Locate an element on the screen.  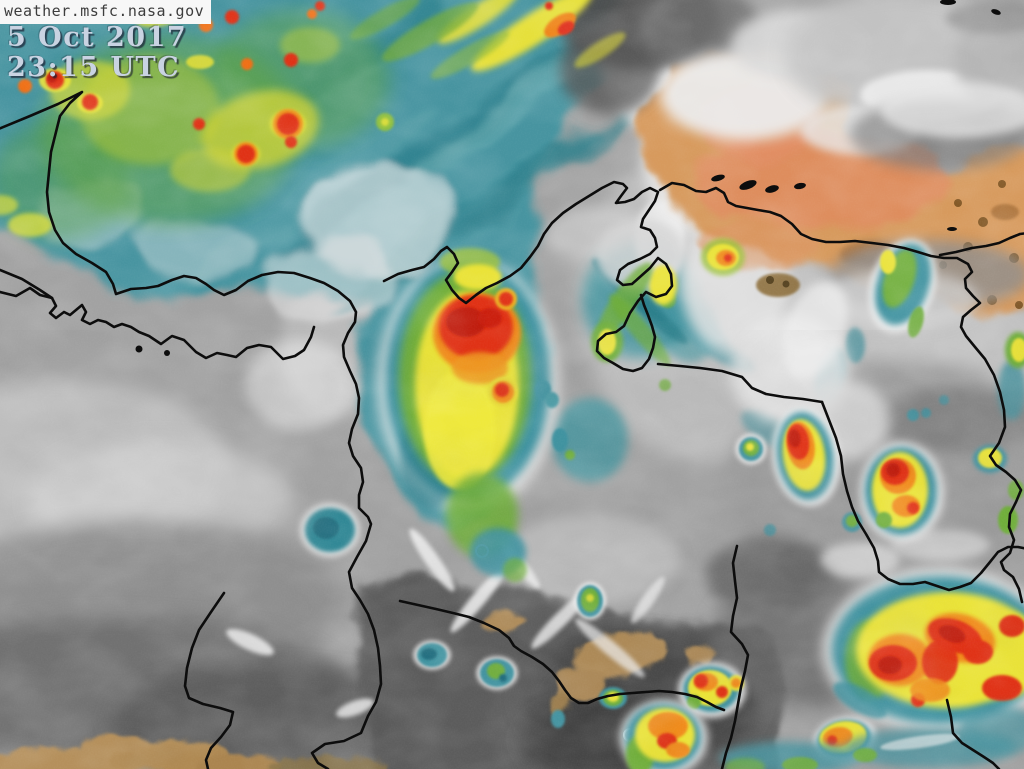
border-bottom-left is located at coordinates (209, 680).